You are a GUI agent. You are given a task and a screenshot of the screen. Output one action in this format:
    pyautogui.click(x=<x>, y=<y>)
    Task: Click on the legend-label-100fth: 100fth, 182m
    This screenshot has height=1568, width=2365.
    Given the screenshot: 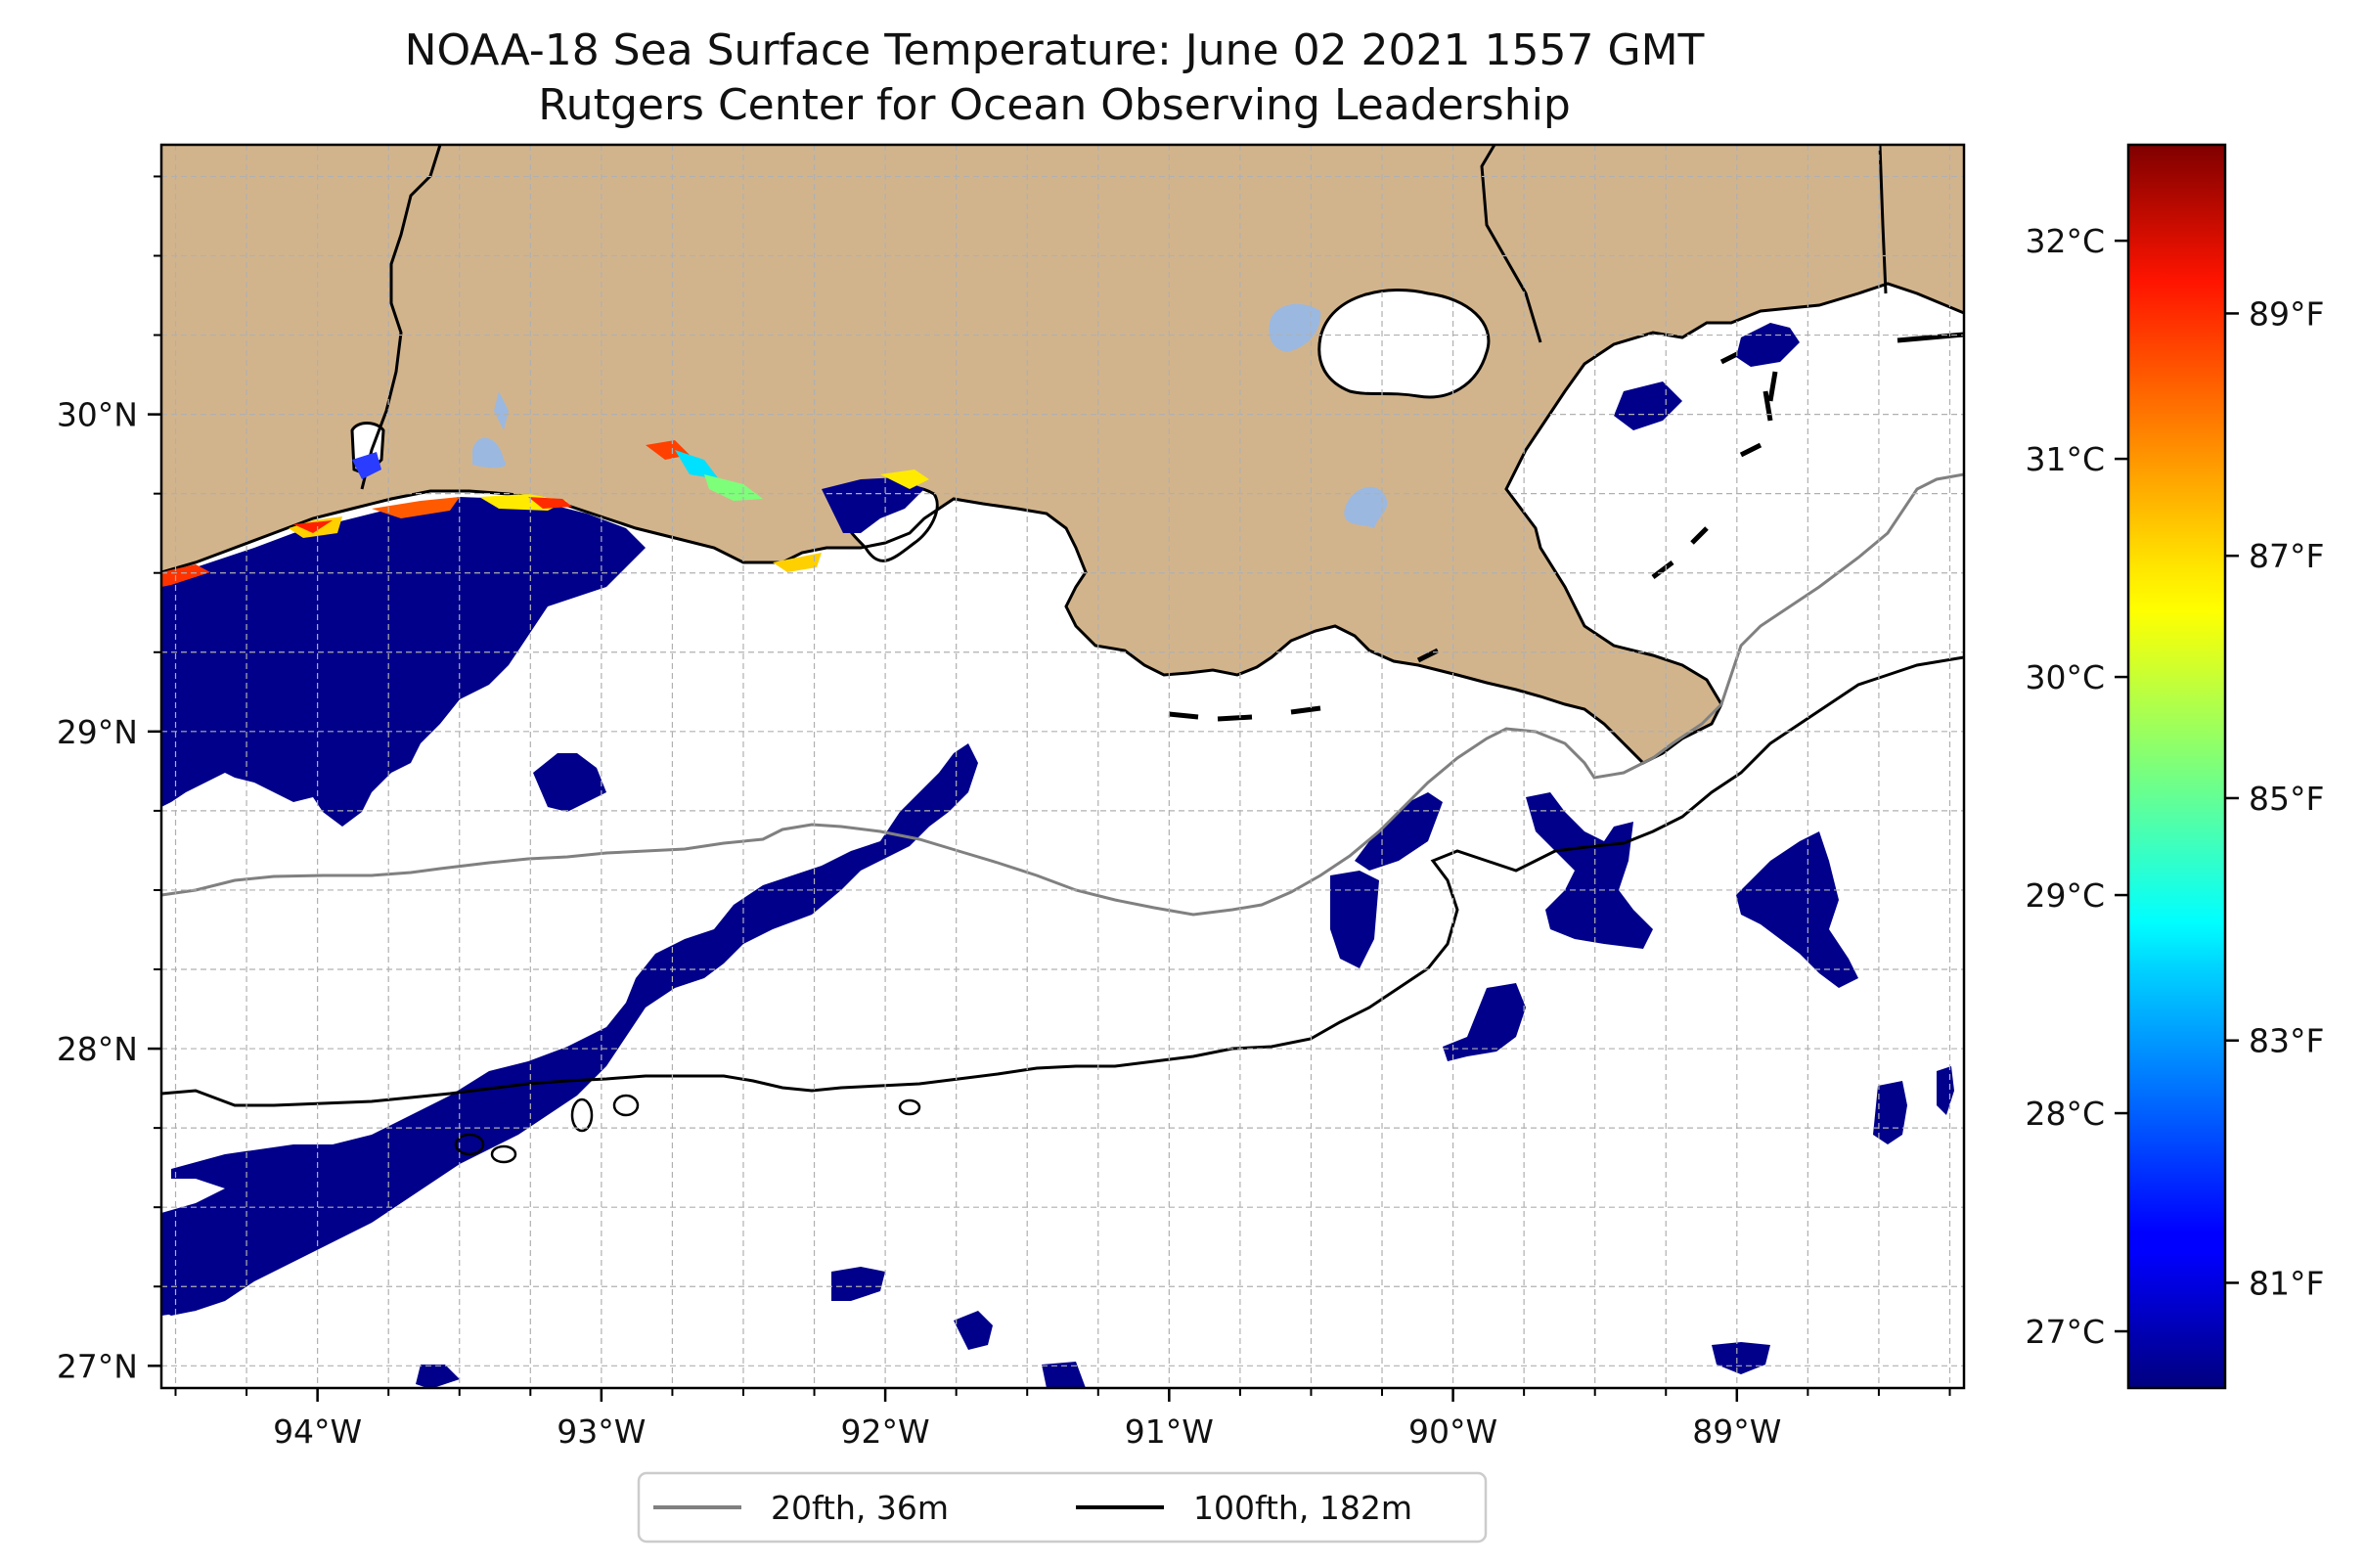 What is the action you would take?
    pyautogui.click(x=1302, y=1508)
    